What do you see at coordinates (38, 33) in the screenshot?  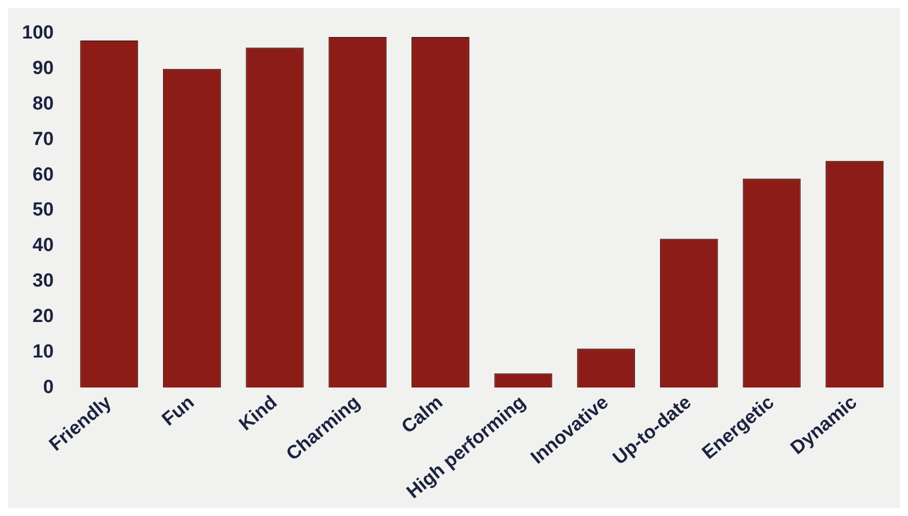 I see `y-tick-label: 100` at bounding box center [38, 33].